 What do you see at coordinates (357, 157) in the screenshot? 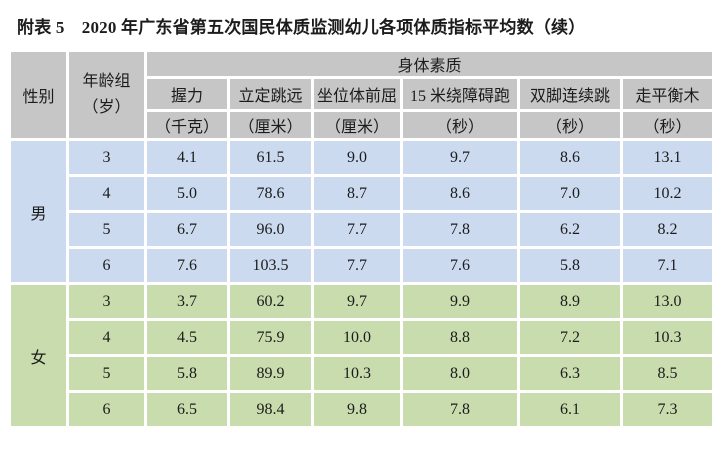
I see `value-cell: 9.0` at bounding box center [357, 157].